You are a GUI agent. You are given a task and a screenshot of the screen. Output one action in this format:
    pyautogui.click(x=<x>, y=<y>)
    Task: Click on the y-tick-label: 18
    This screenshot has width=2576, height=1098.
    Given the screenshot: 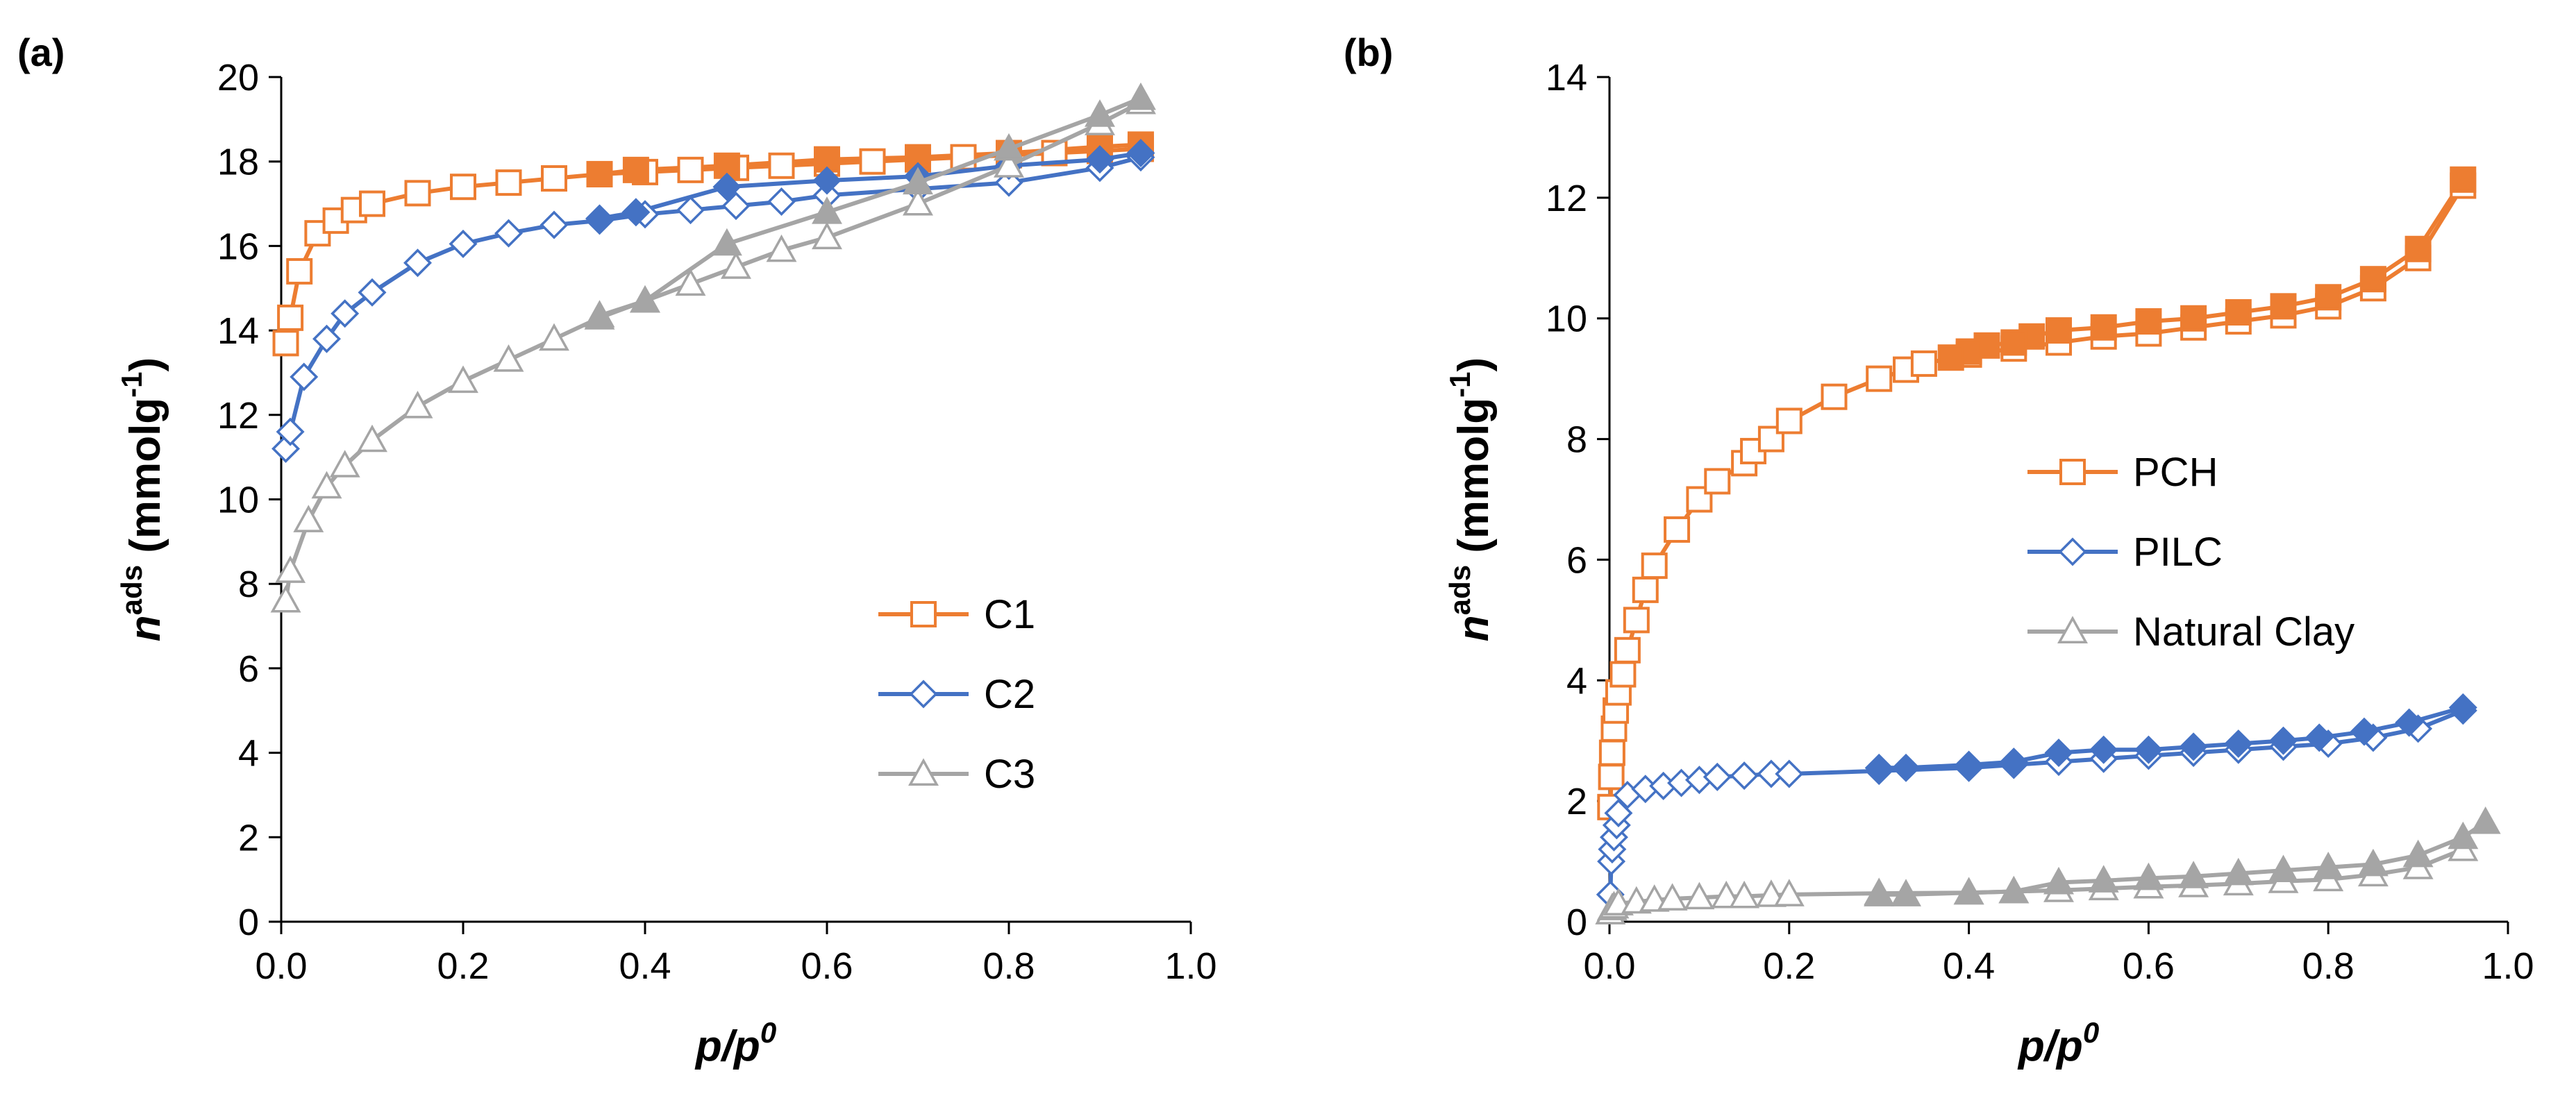 What is the action you would take?
    pyautogui.click(x=238, y=162)
    